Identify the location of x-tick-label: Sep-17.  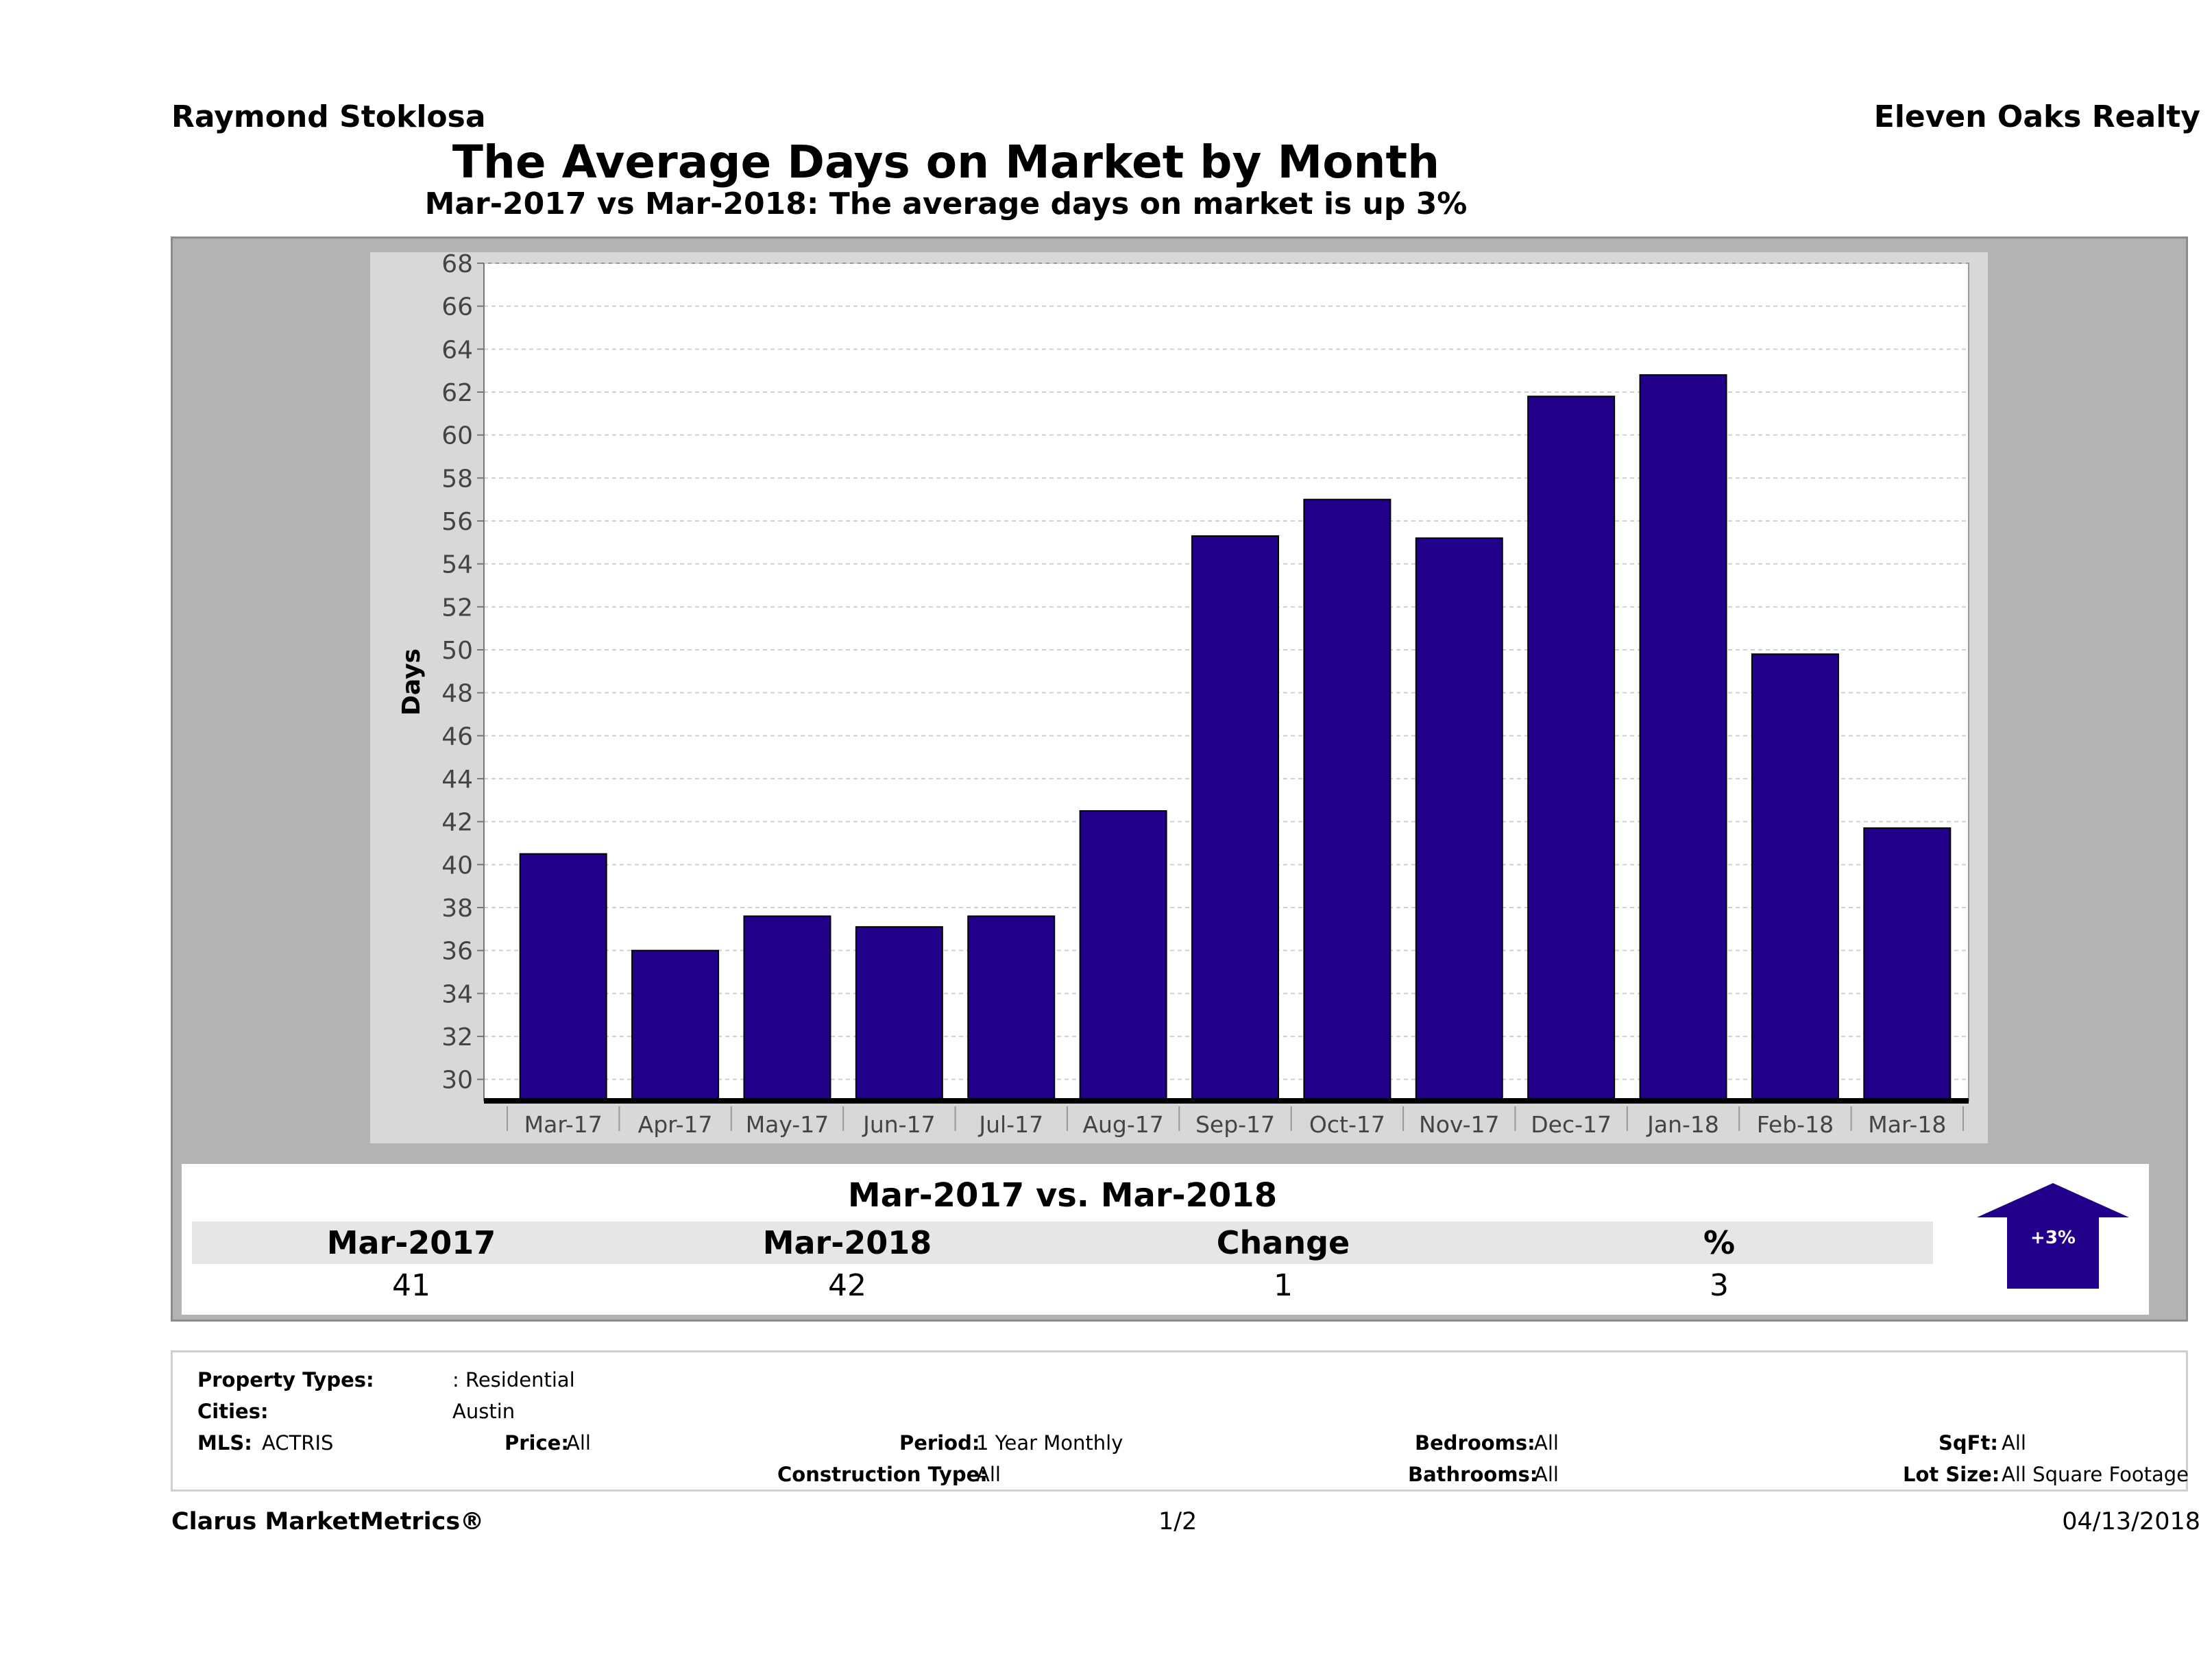
(1235, 1124).